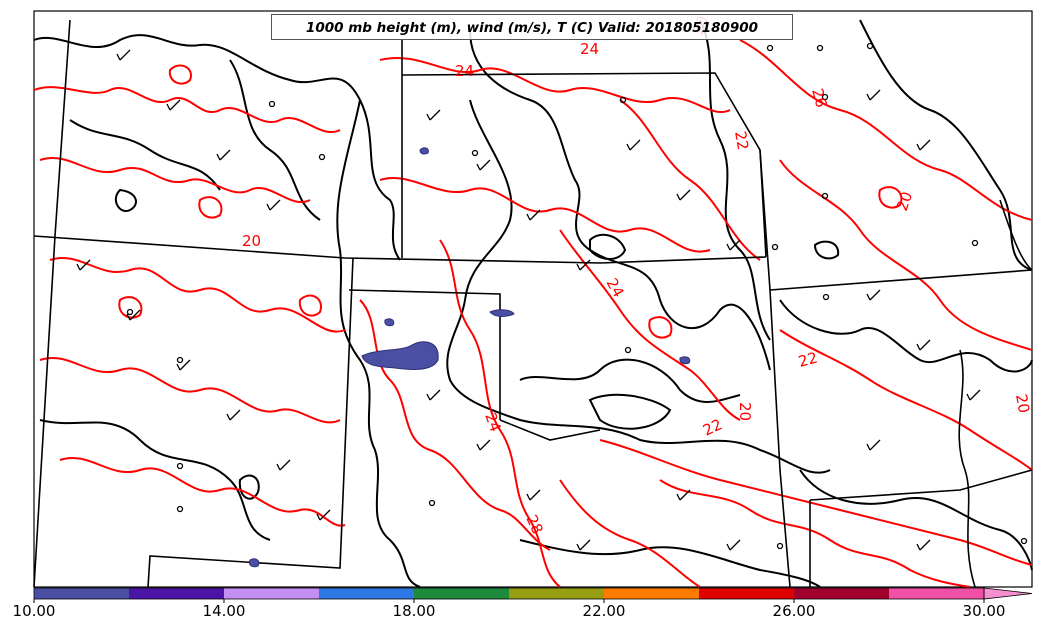 The height and width of the screenshot is (633, 1041). What do you see at coordinates (414, 611) in the screenshot?
I see `colorbar-tick-label: 18.00` at bounding box center [414, 611].